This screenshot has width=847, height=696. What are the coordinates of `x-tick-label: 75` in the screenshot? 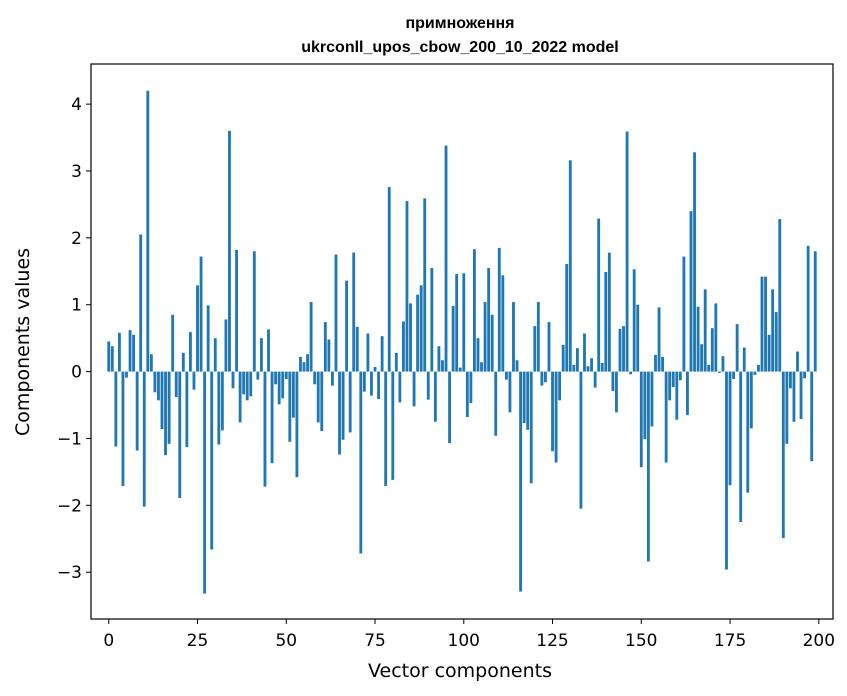 It's located at (375, 641).